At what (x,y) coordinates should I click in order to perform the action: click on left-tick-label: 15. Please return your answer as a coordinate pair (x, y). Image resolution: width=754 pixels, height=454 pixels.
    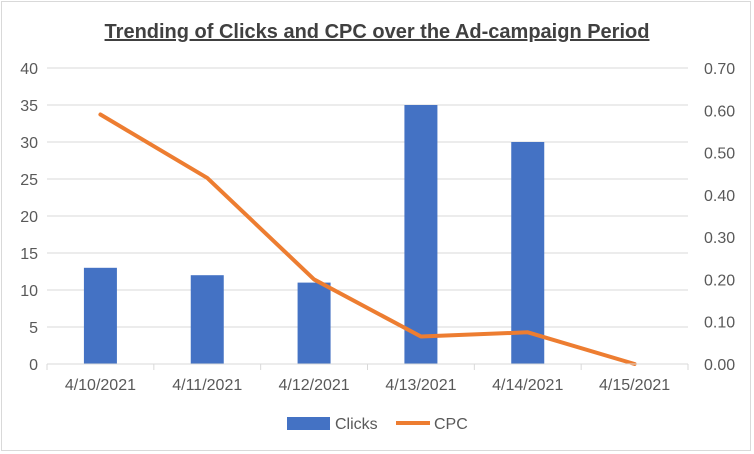
    Looking at the image, I should click on (29, 254).